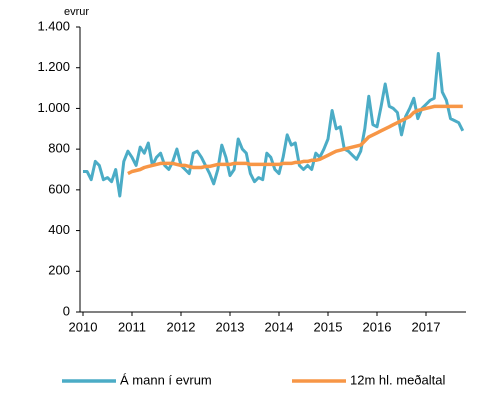 This screenshot has width=477, height=407. What do you see at coordinates (132, 326) in the screenshot?
I see `x-tick-label: 2011` at bounding box center [132, 326].